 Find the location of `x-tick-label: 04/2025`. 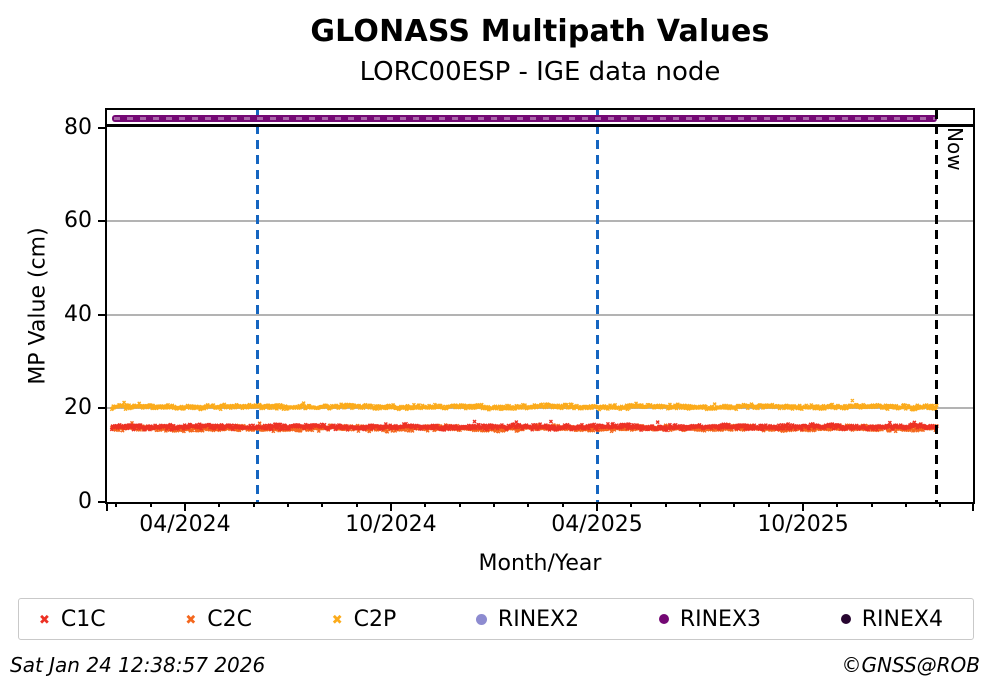

x-tick-label: 04/2025 is located at coordinates (597, 524).